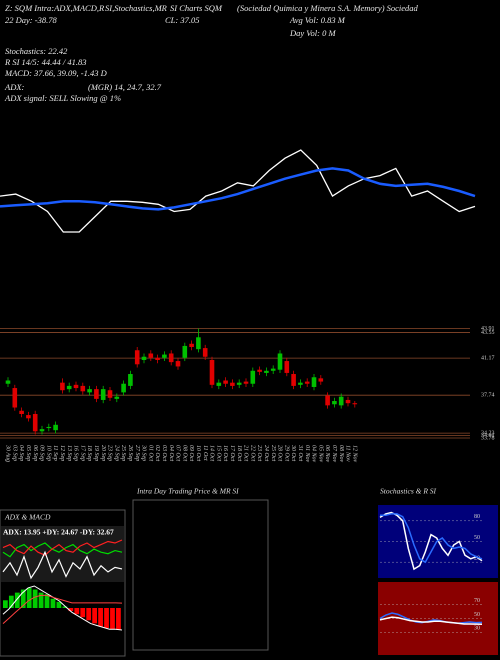 The height and width of the screenshot is (660, 500). Describe the element at coordinates (8, 453) in the screenshot. I see `x-tick-label: 30 Aug` at that location.